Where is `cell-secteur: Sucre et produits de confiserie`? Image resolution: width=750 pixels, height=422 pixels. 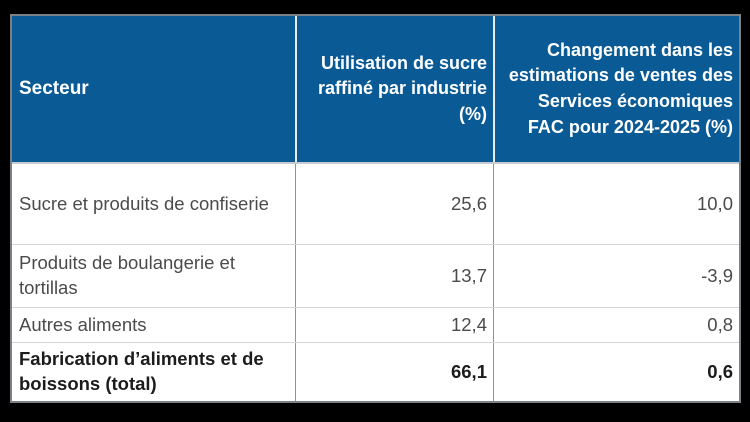 cell-secteur: Sucre et produits de confiserie is located at coordinates (144, 203).